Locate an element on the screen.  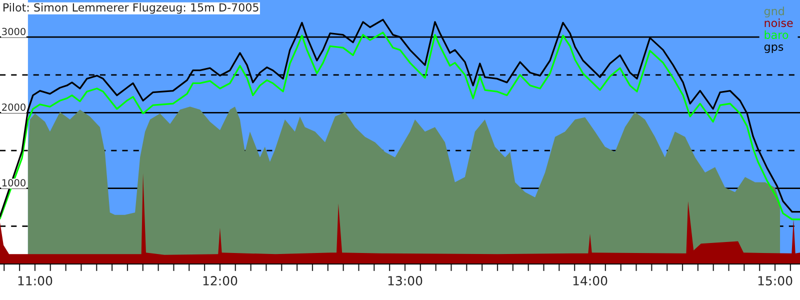
y-tick-label: 1000 is located at coordinates (14, 182).